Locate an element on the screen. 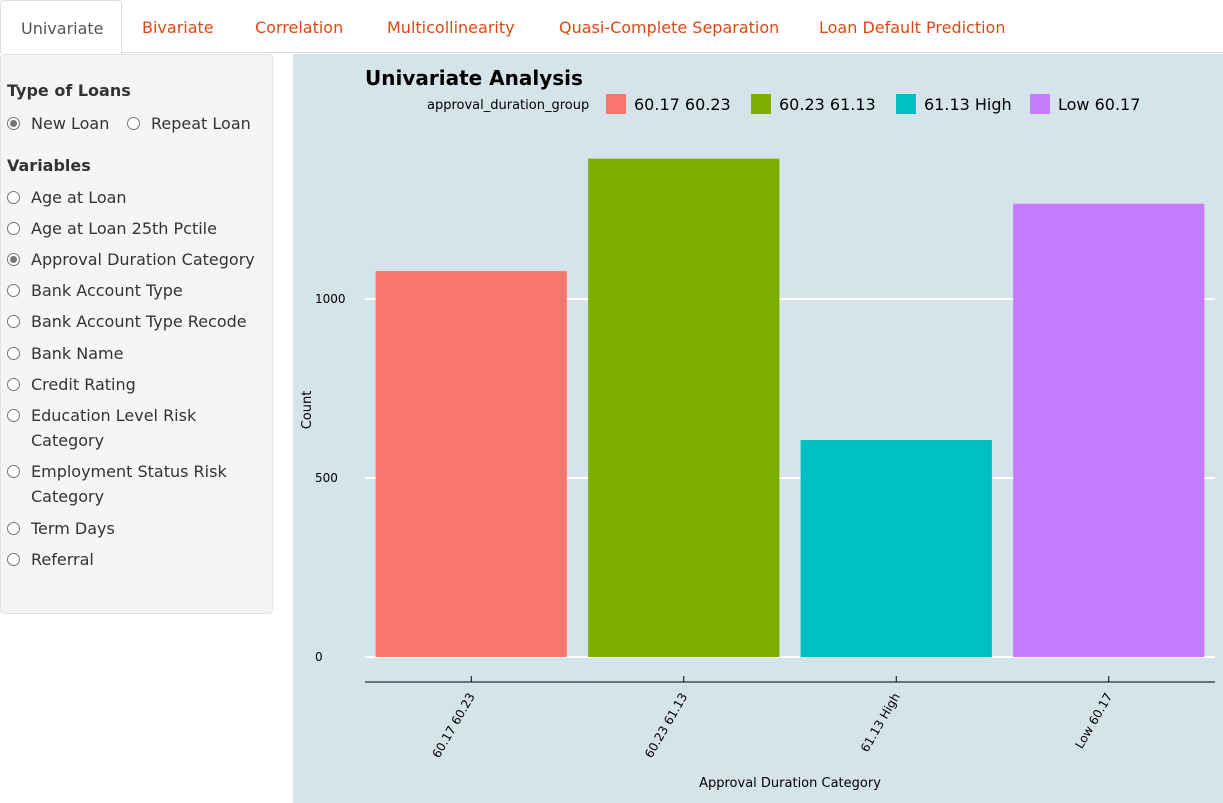 Image resolution: width=1223 pixels, height=803 pixels. variables-label: Variables is located at coordinates (49, 165).